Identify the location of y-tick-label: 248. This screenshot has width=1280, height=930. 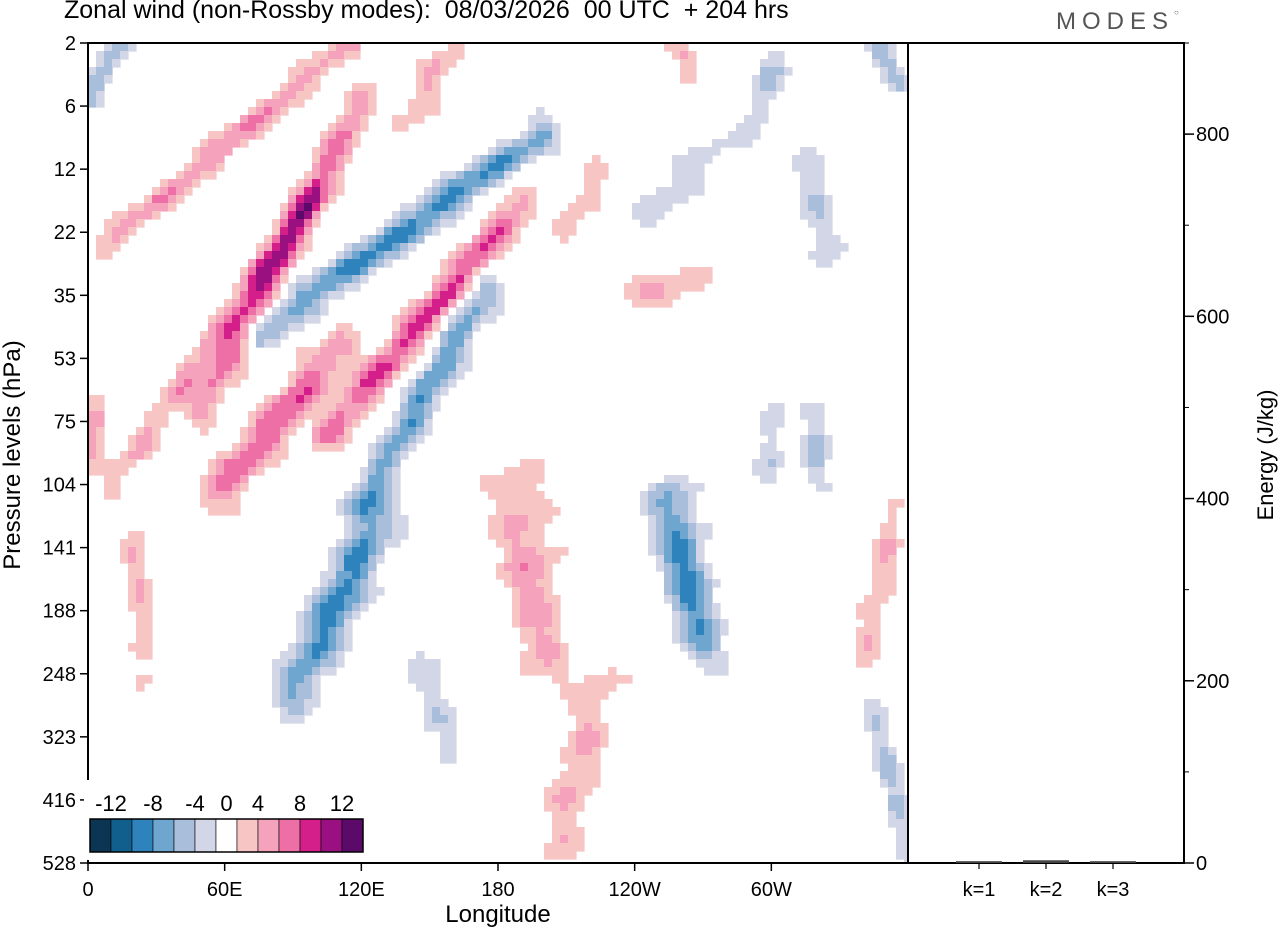
(59, 675).